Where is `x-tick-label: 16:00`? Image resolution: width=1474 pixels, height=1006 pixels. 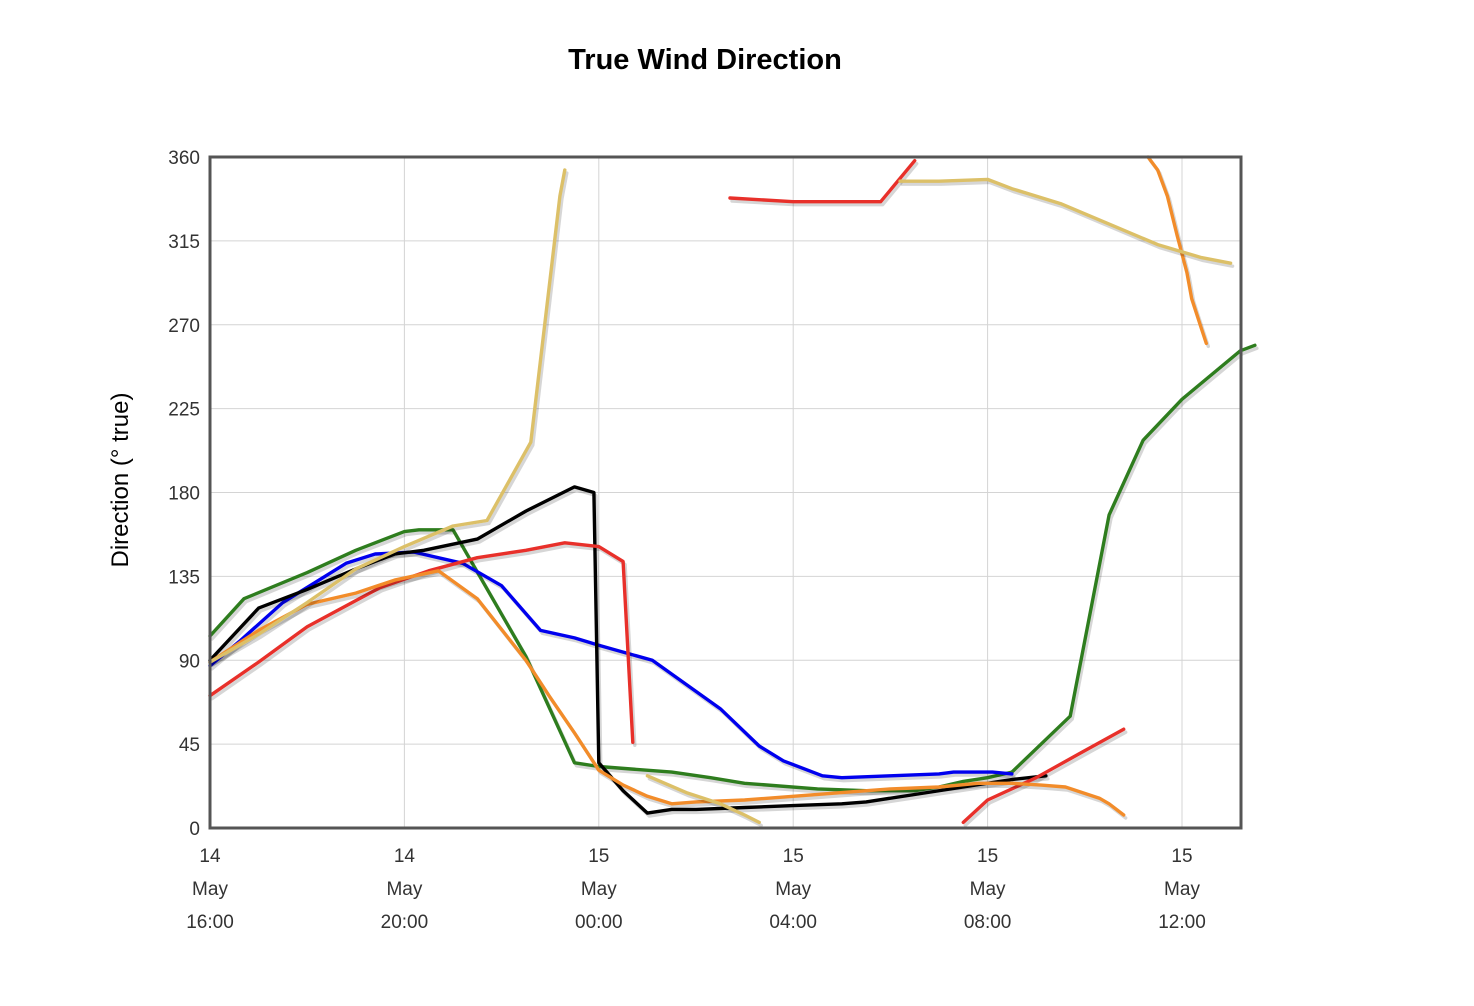 x-tick-label: 16:00 is located at coordinates (210, 922).